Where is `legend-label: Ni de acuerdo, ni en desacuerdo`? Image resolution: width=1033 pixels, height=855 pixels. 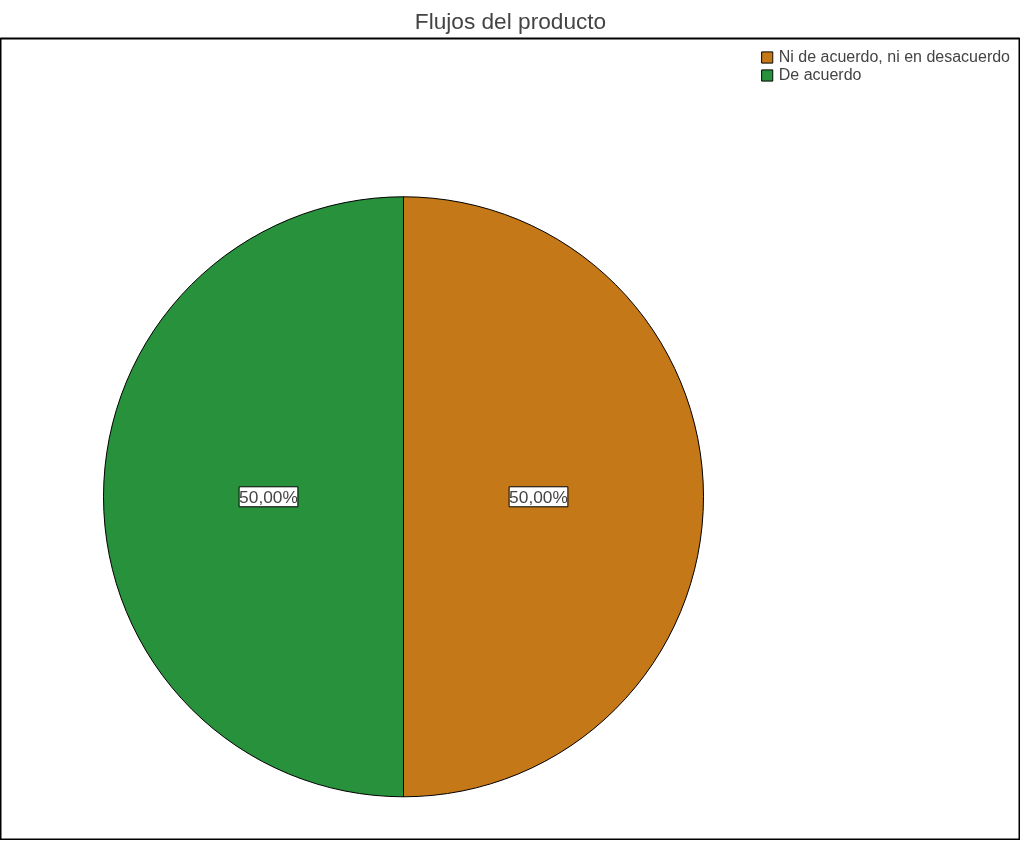 legend-label: Ni de acuerdo, ni en desacuerdo is located at coordinates (894, 57).